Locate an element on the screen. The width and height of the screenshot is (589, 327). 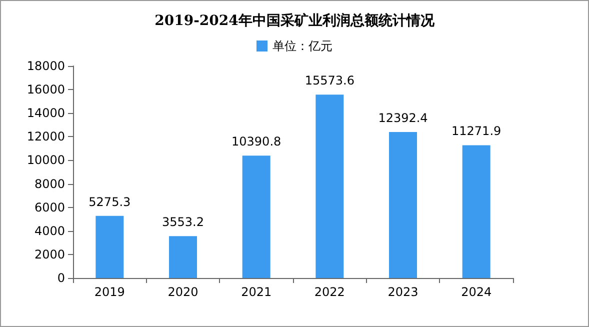
data-label: 5275.3 is located at coordinates (109, 201).